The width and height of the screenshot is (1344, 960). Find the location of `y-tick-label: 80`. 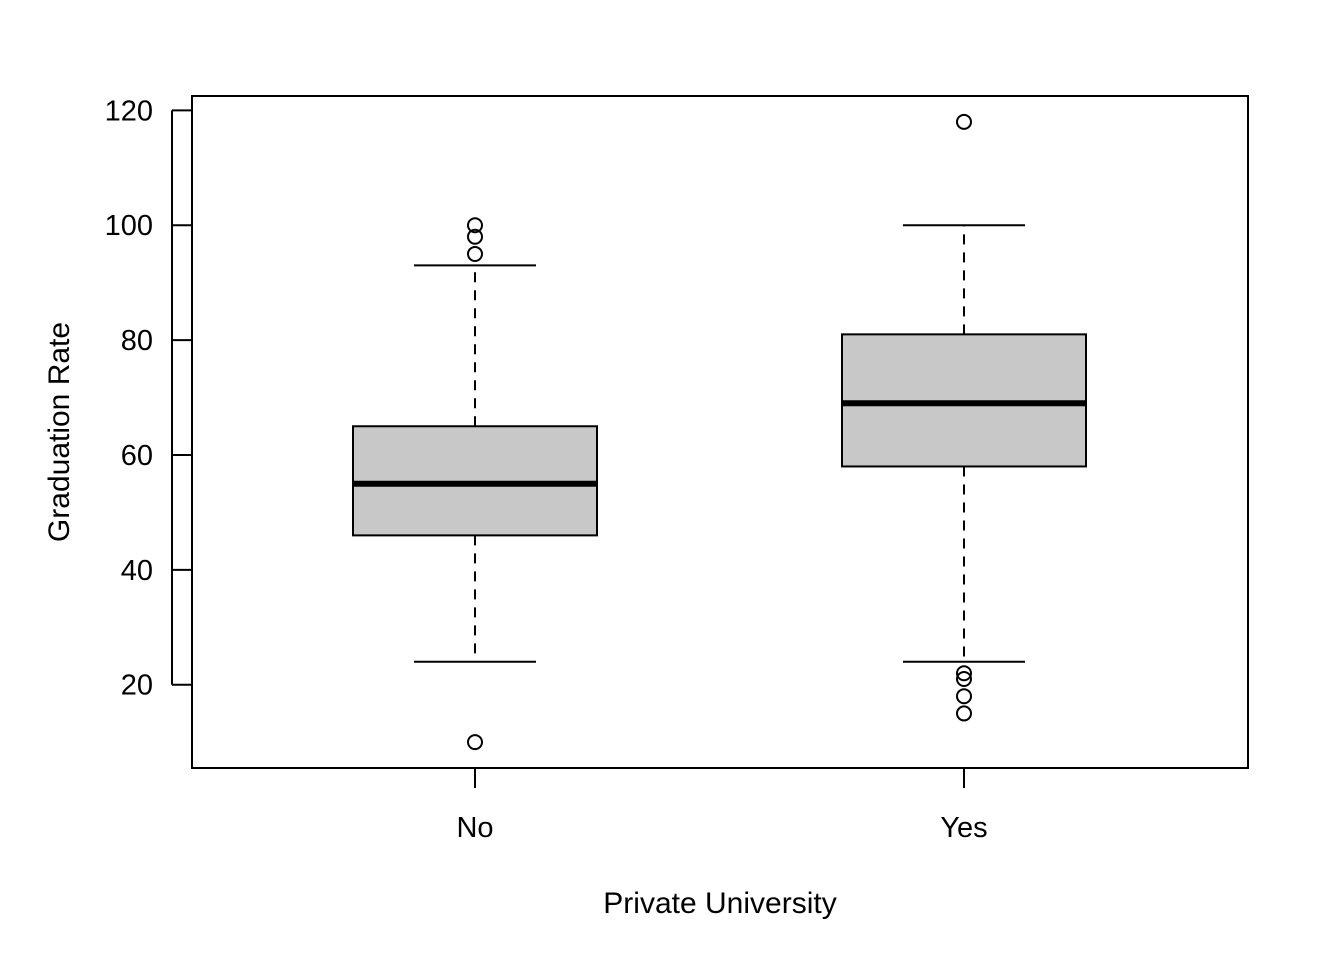

y-tick-label: 80 is located at coordinates (137, 341).